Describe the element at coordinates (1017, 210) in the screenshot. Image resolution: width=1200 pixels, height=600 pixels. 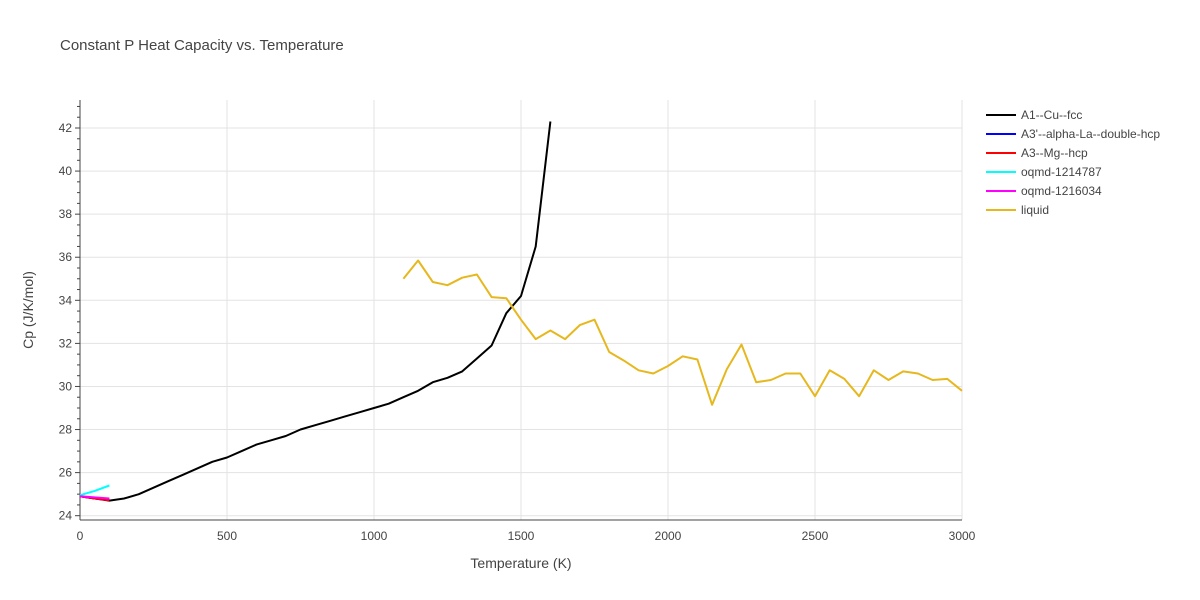
I see `legend-item: liquid` at that location.